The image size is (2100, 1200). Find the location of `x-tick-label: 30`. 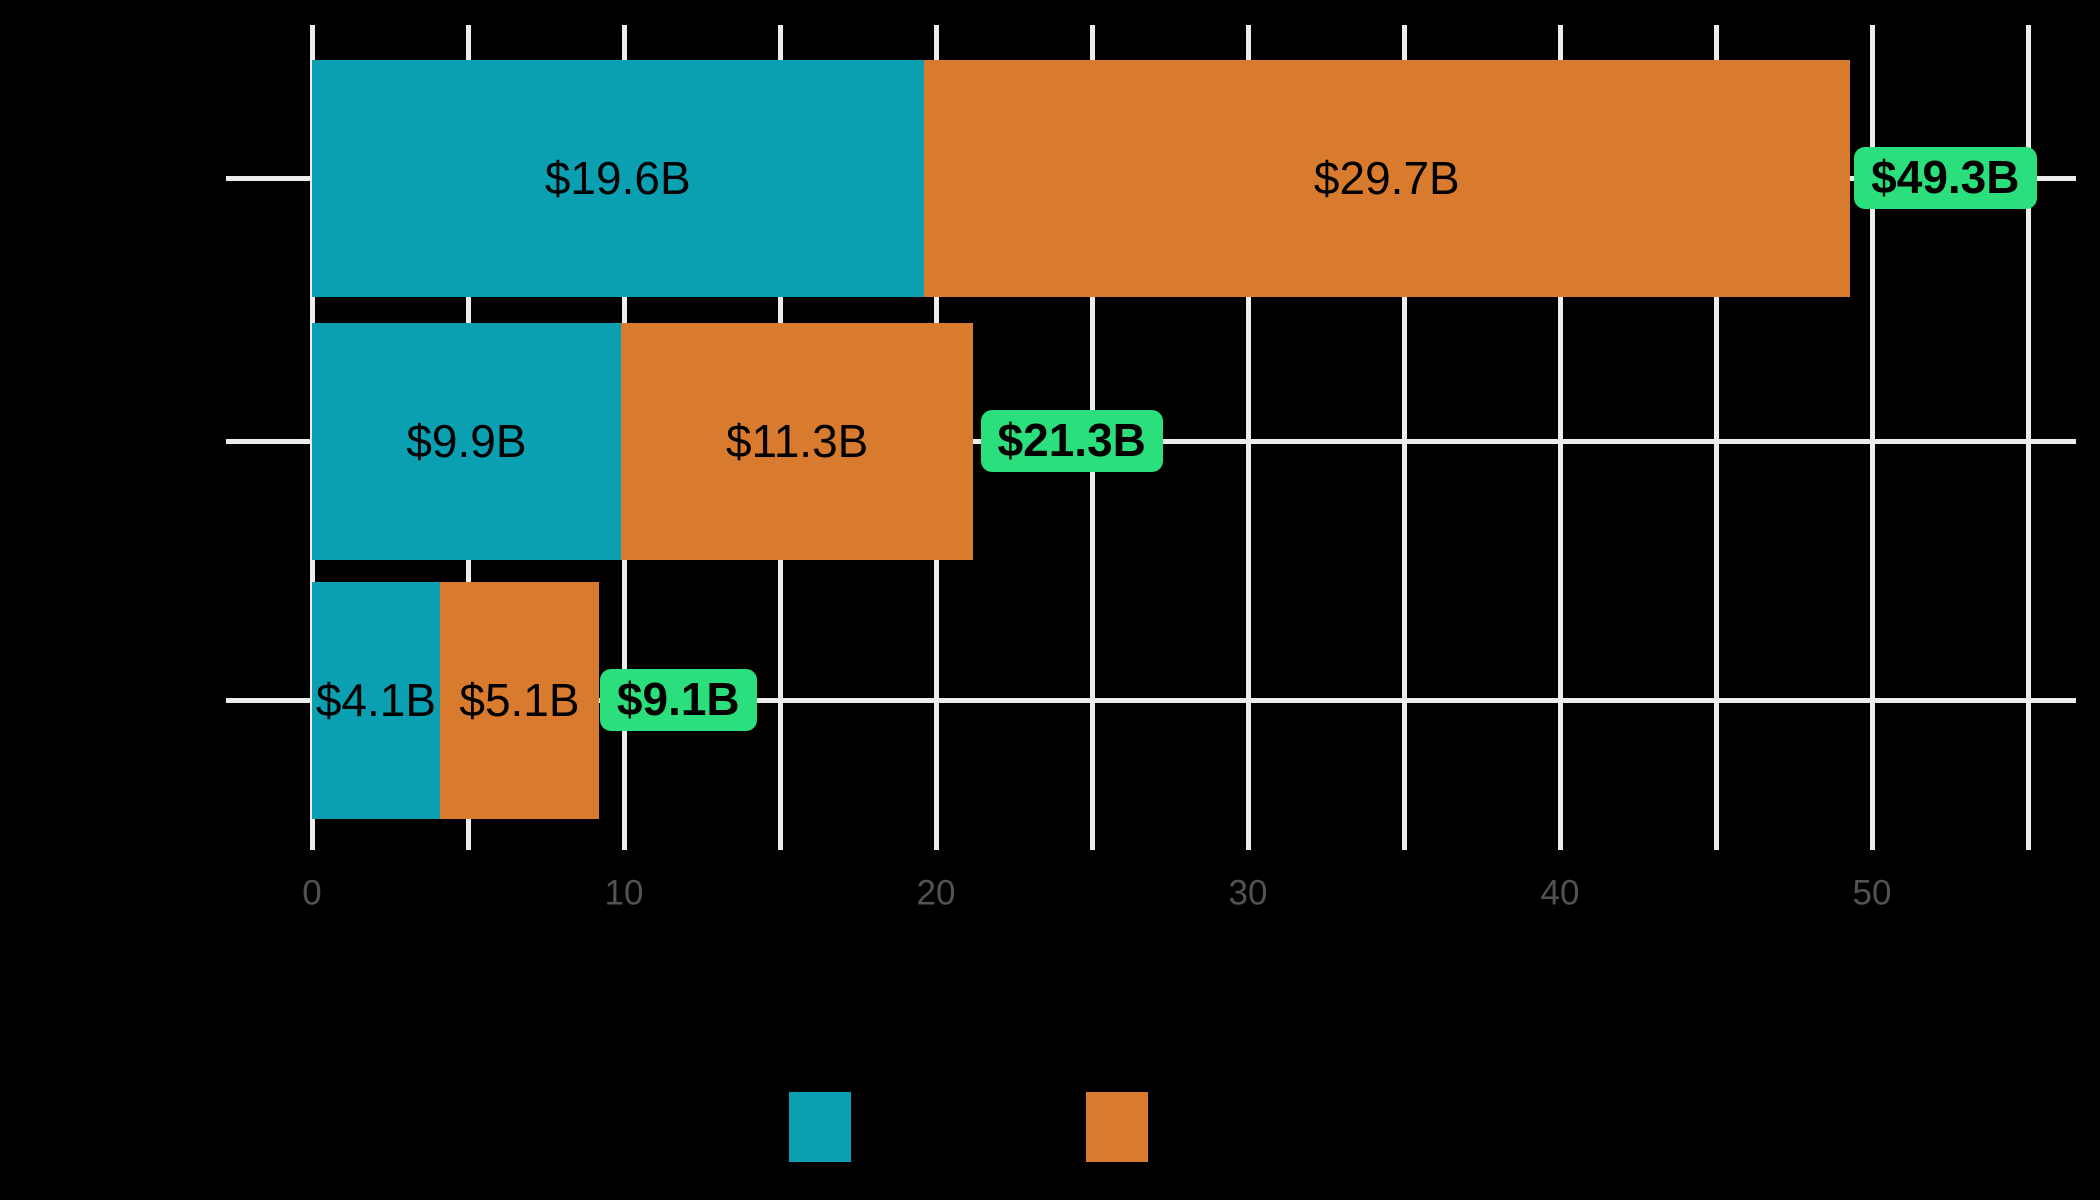

x-tick-label: 30 is located at coordinates (1248, 893).